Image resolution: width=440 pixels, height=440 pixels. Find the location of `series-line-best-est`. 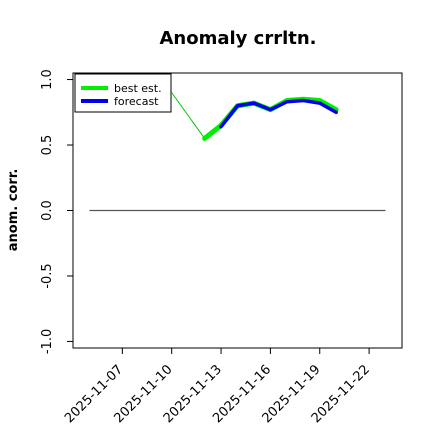

series-line-best-est is located at coordinates (270, 118).